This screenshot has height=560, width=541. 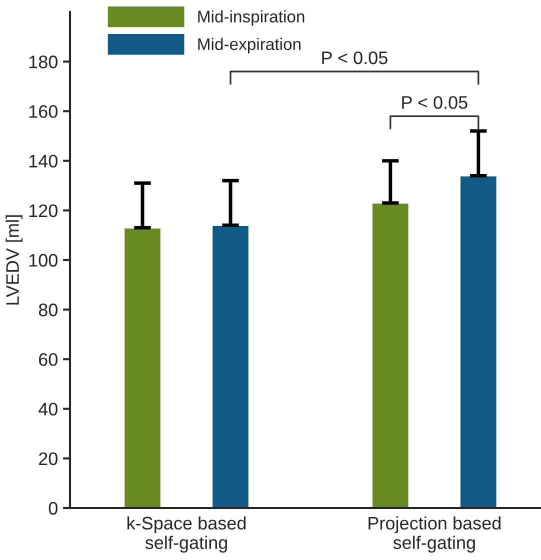 I want to click on x-tick-label: k-Space based self-gating, so click(x=187, y=534).